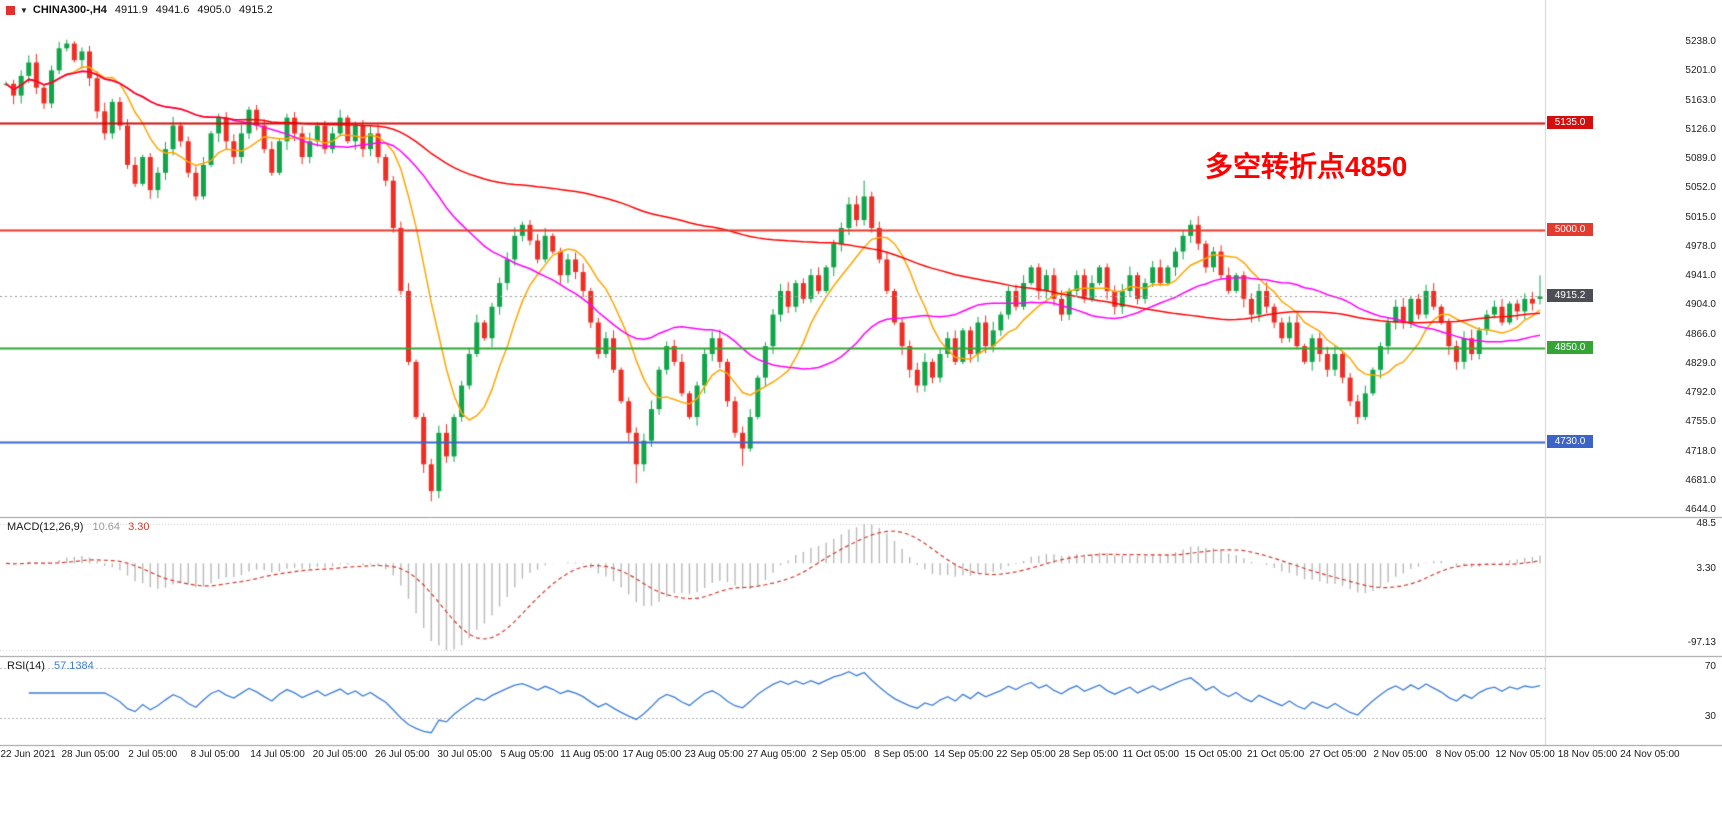  I want to click on time-tick-label: 20 Jul 05:00, so click(340, 754).